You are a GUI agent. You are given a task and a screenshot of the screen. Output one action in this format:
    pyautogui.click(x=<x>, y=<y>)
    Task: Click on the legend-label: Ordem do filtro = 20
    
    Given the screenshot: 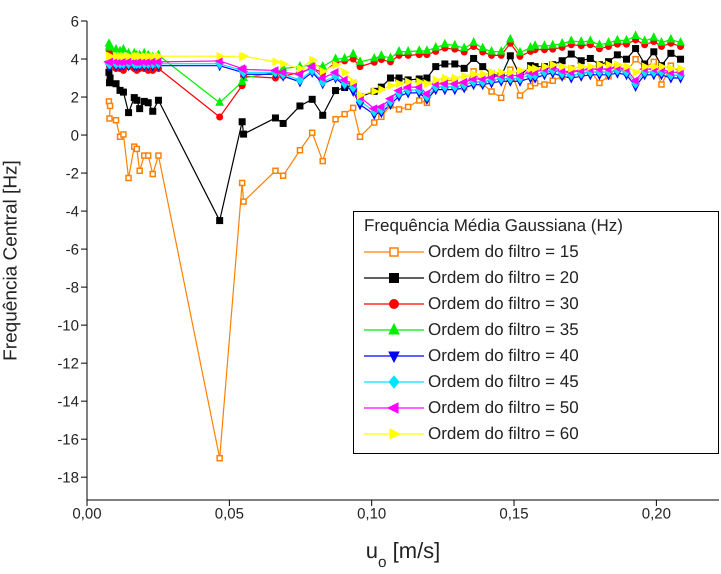 What is the action you would take?
    pyautogui.click(x=503, y=278)
    